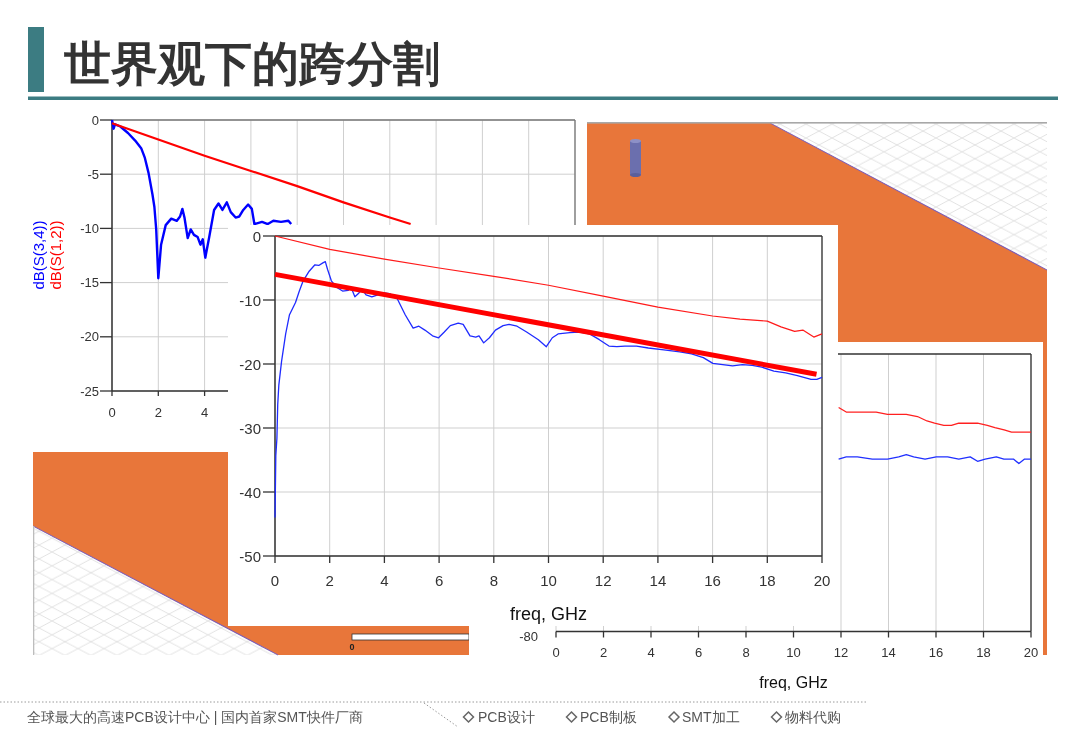 The image size is (1080, 748). I want to click on text: dB(S(1,2)), so click(55, 255).